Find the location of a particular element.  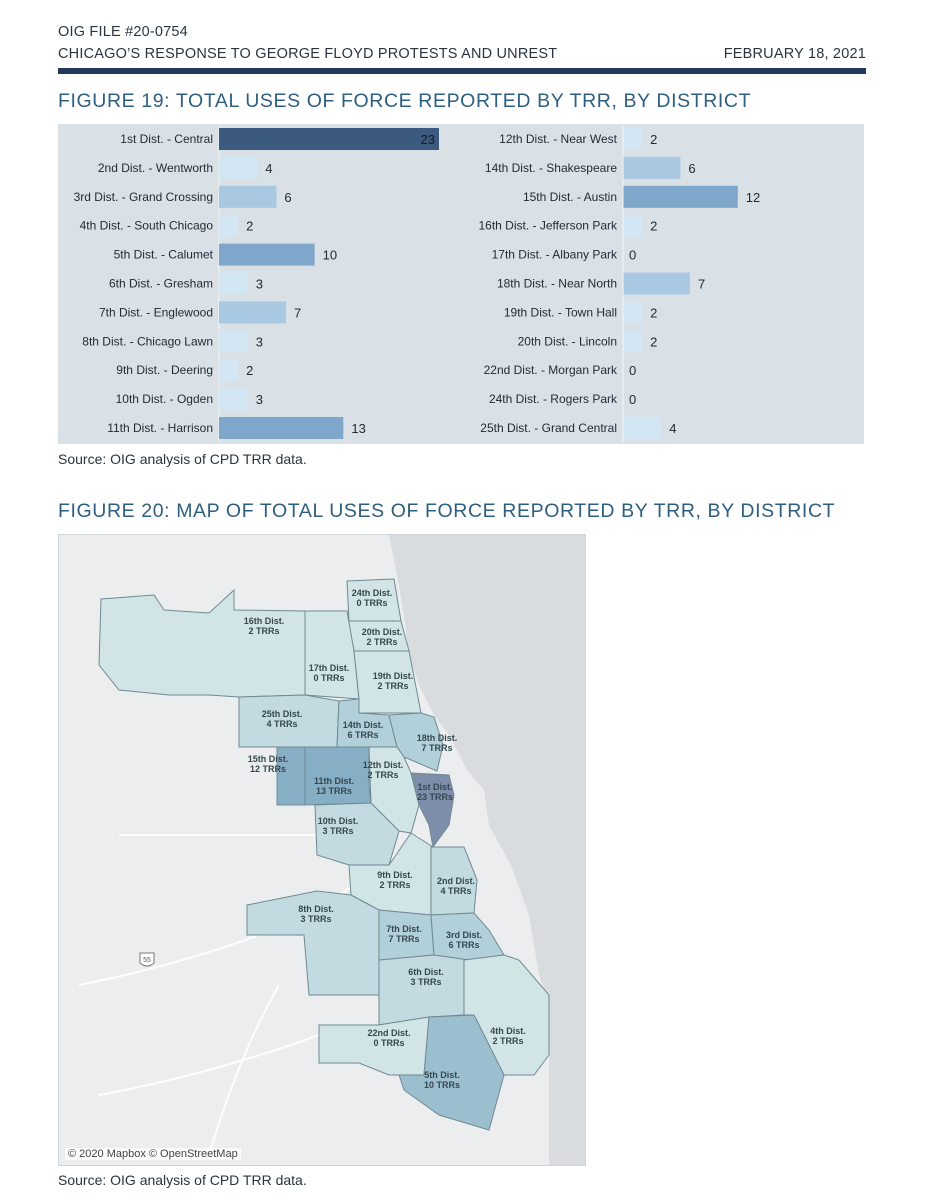

district-label-line1: 2nd Dist. is located at coordinates (456, 881).